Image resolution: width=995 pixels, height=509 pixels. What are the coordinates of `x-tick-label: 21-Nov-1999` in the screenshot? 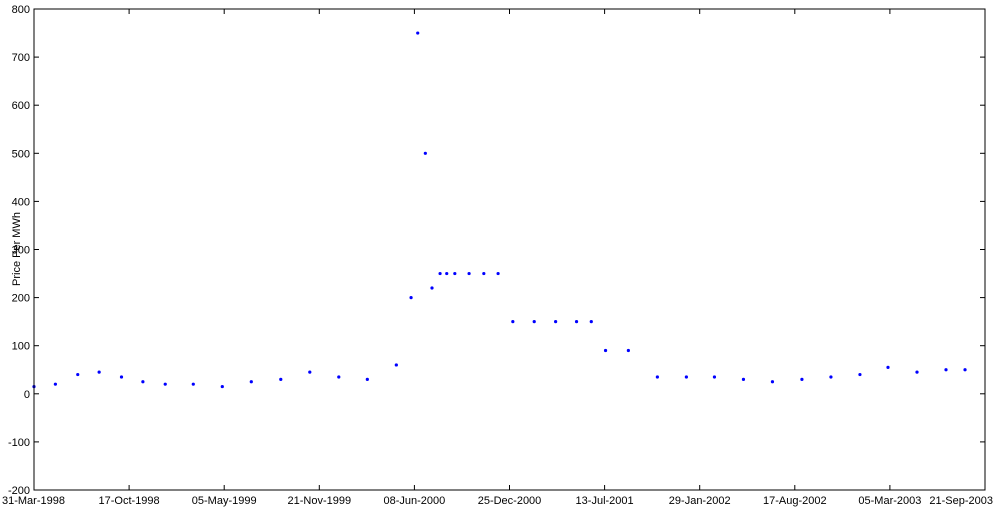 It's located at (320, 501).